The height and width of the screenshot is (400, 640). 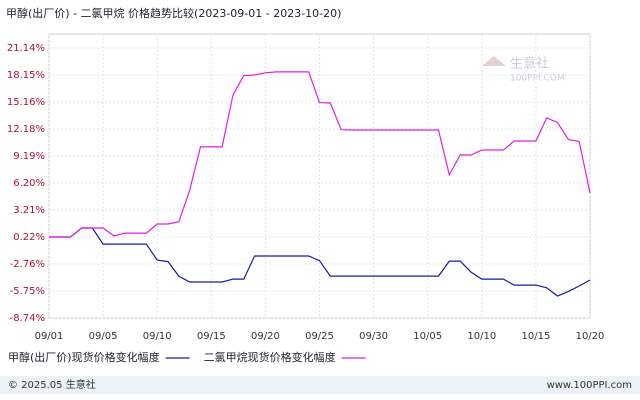 What do you see at coordinates (481, 336) in the screenshot?
I see `x-tick-label: 10/10` at bounding box center [481, 336].